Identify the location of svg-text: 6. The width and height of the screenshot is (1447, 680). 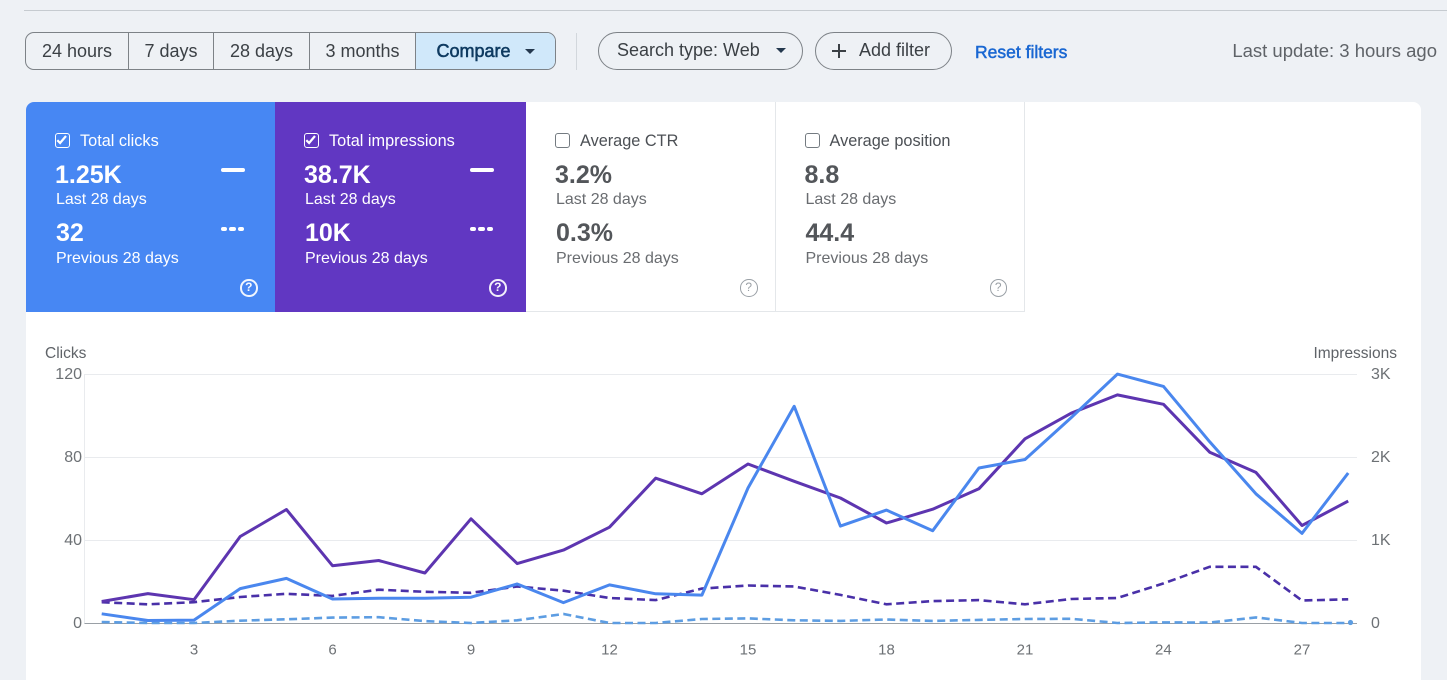
(332, 650).